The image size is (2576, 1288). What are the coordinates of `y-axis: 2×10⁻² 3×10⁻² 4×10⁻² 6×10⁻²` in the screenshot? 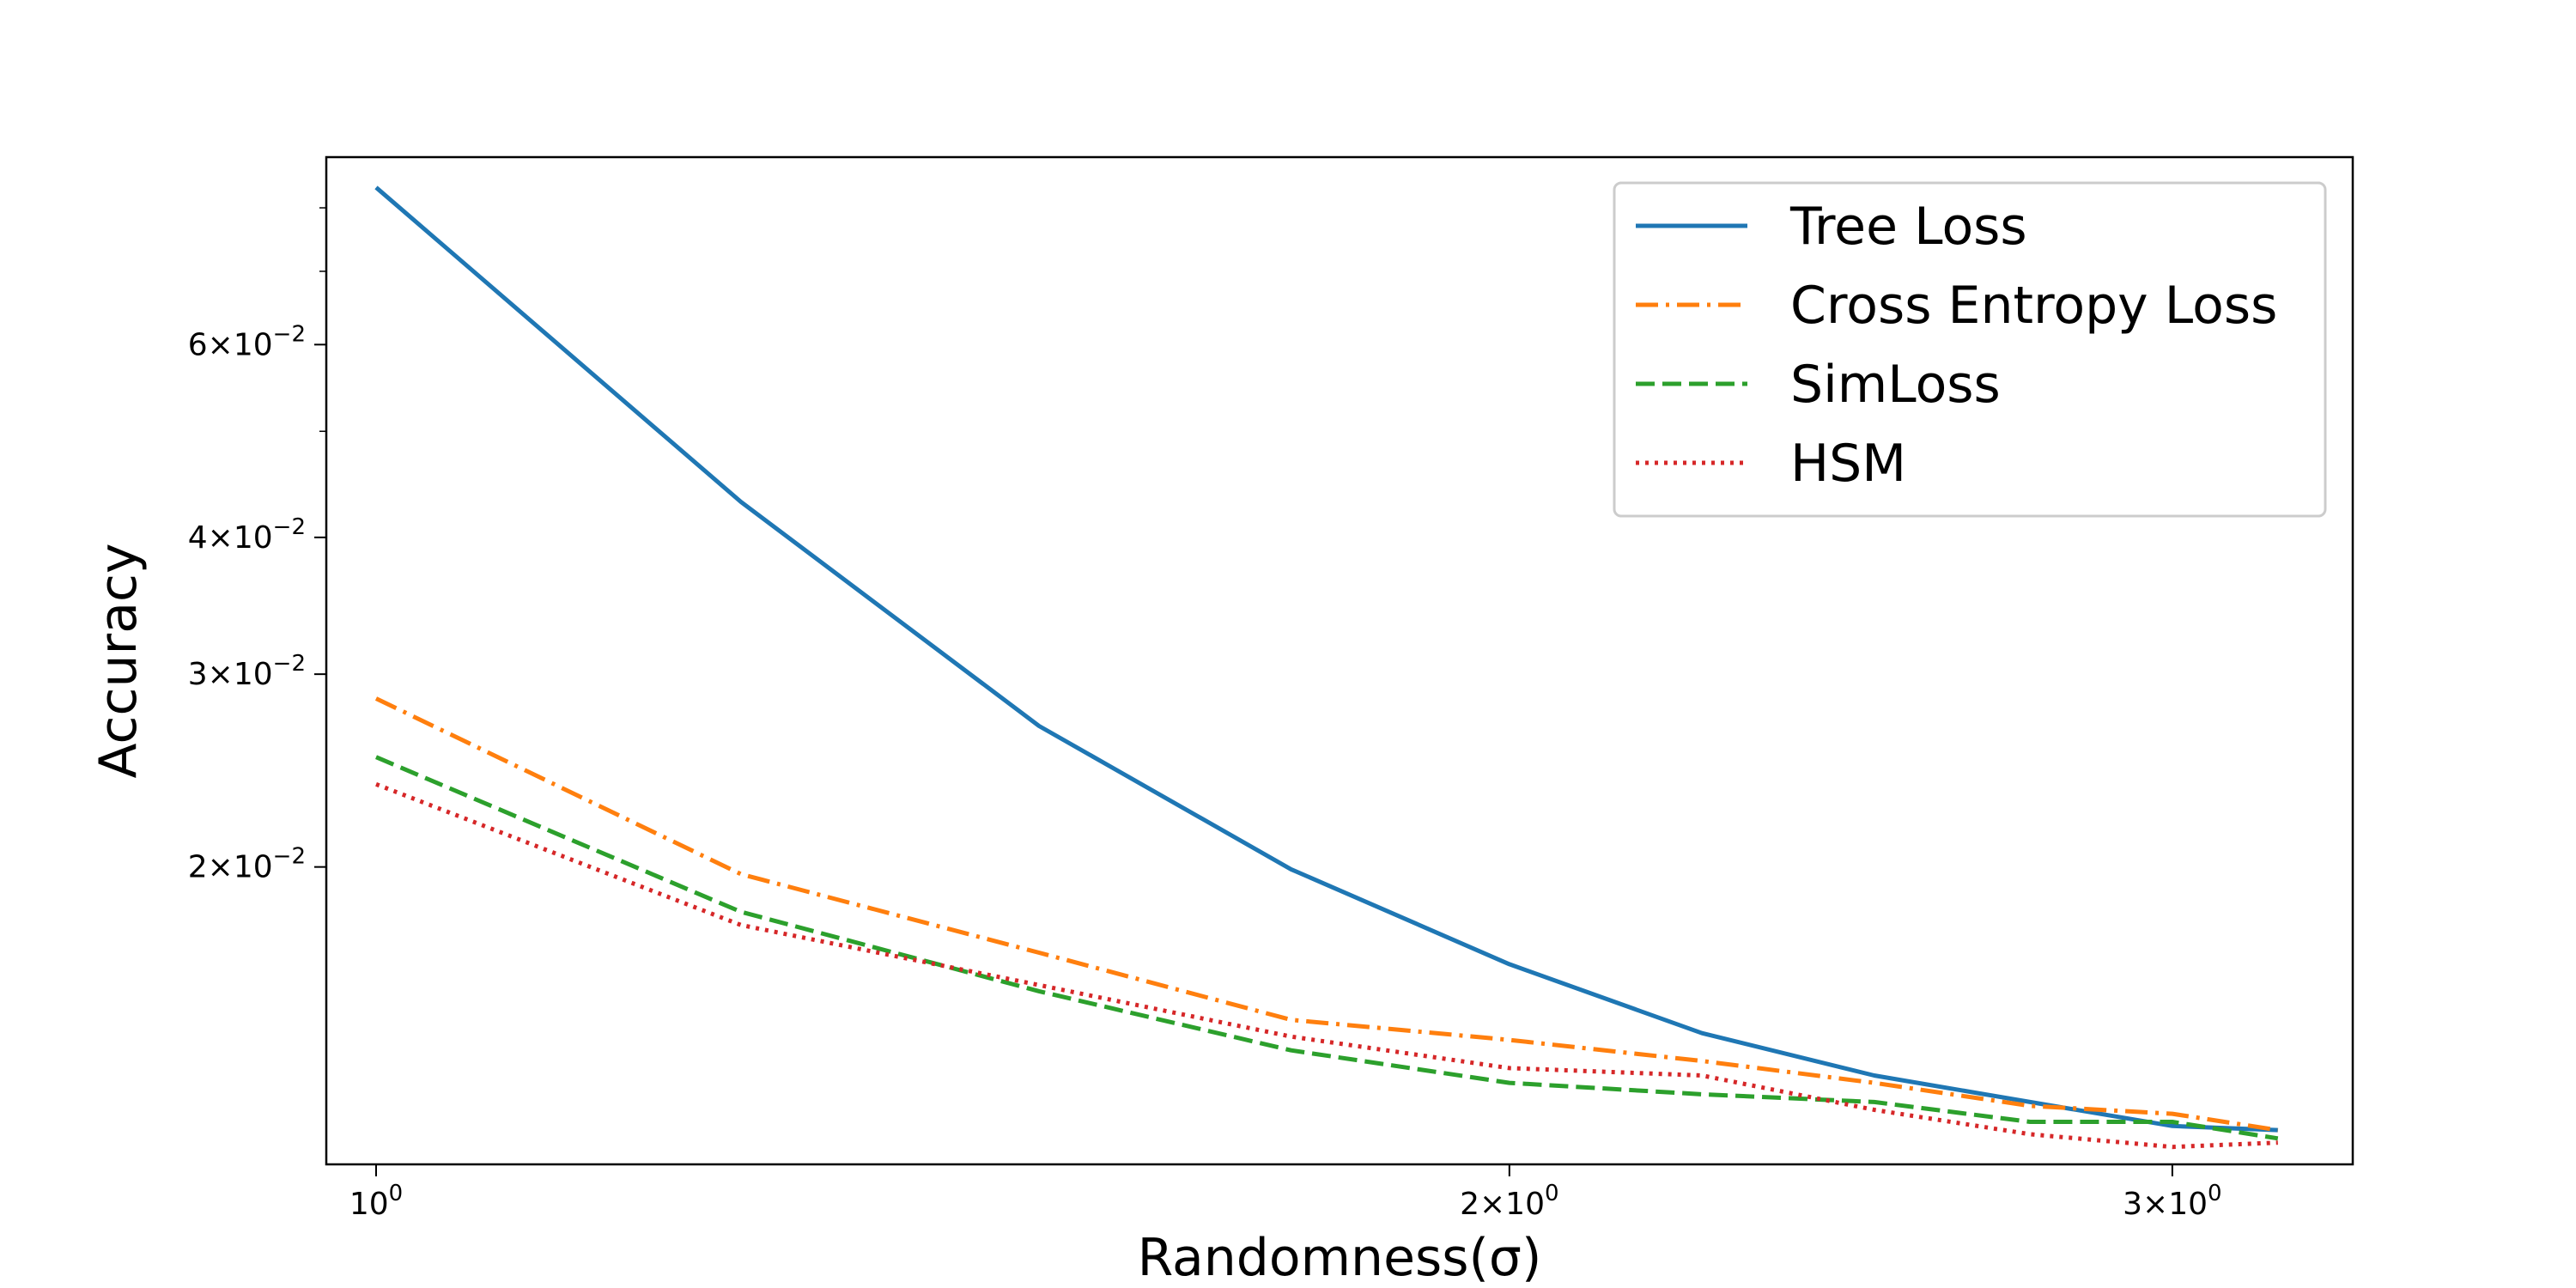 It's located at (257, 546).